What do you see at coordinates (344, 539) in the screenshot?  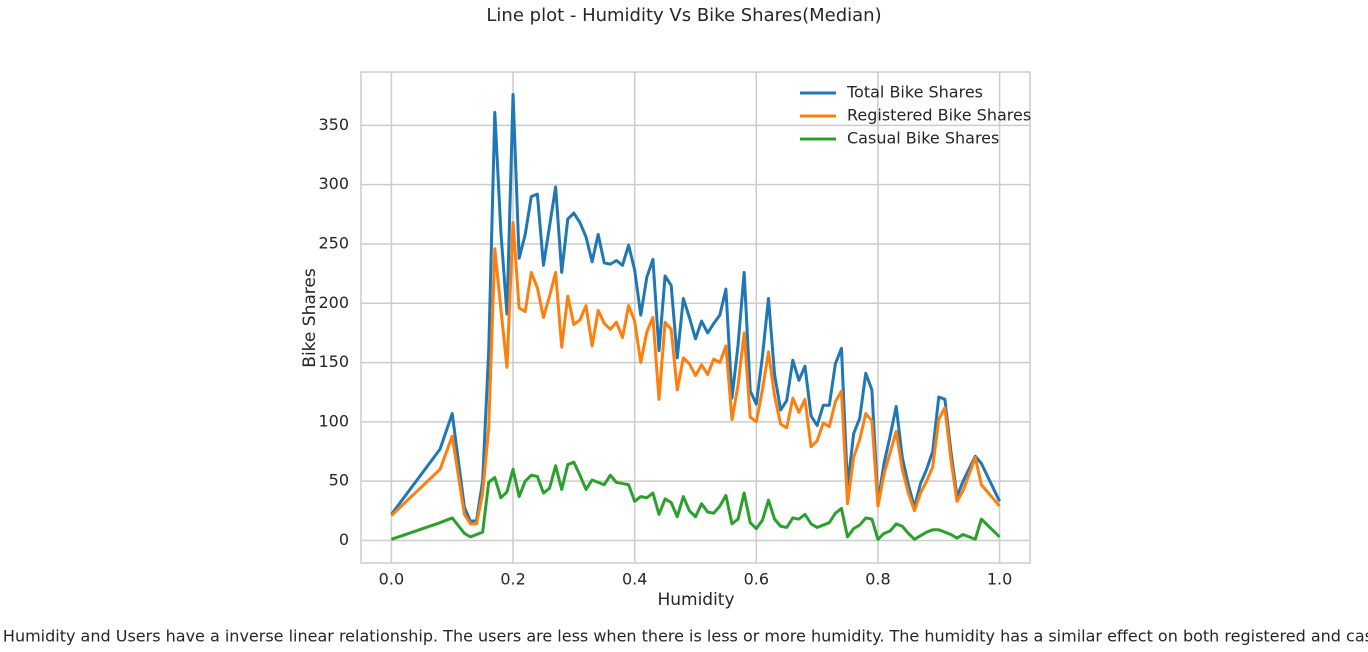 I see `y-tick-label: 0` at bounding box center [344, 539].